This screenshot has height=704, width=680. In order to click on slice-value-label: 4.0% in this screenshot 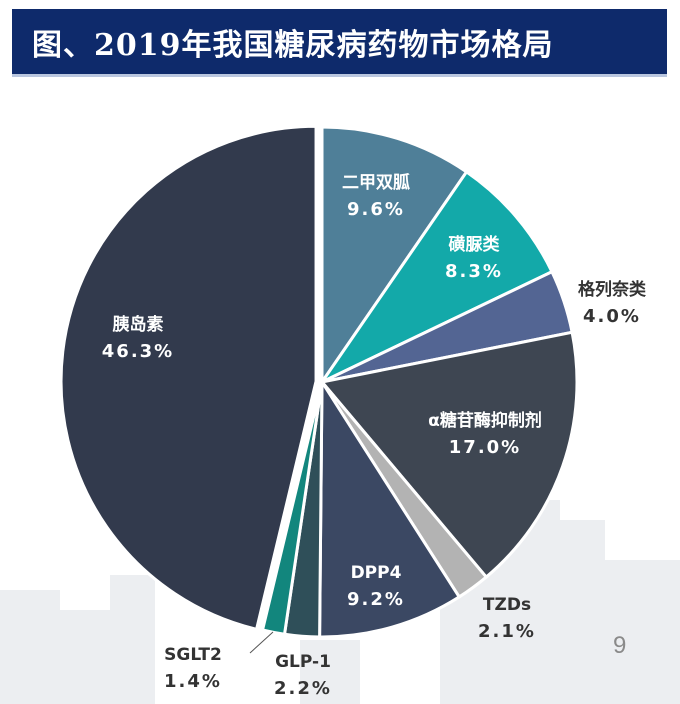, I will do `click(612, 316)`.